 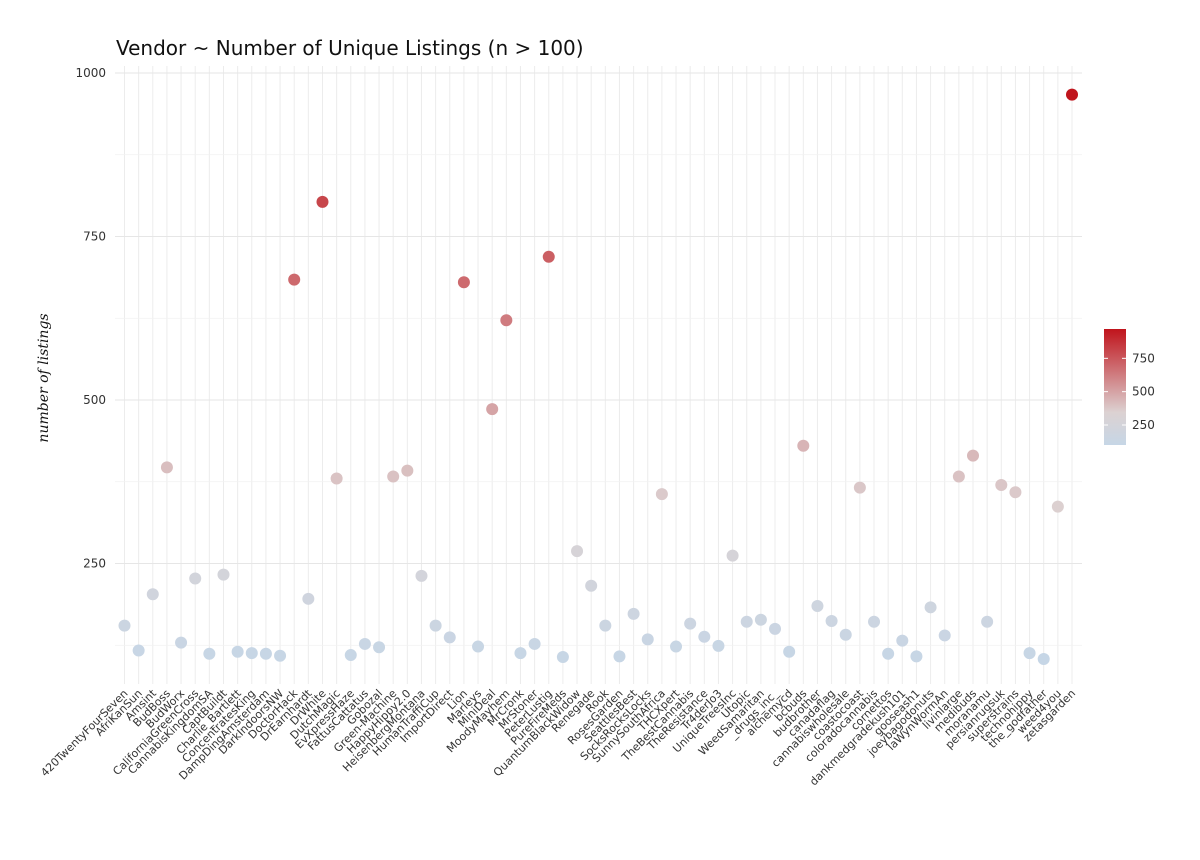 What do you see at coordinates (94, 237) in the screenshot?
I see `y-tick-label: 750` at bounding box center [94, 237].